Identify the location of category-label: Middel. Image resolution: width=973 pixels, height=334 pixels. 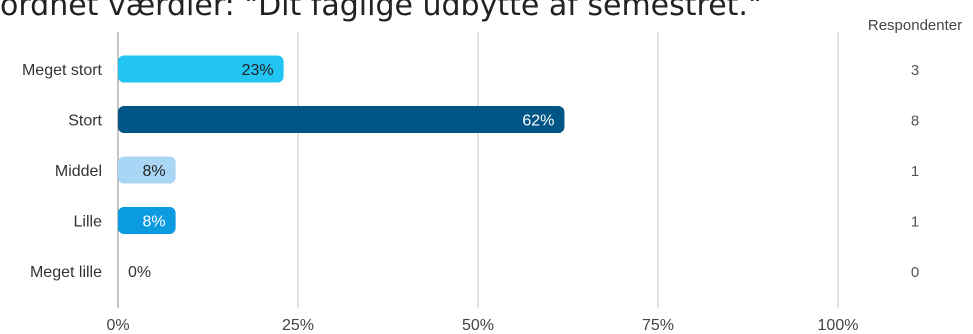
(78, 171).